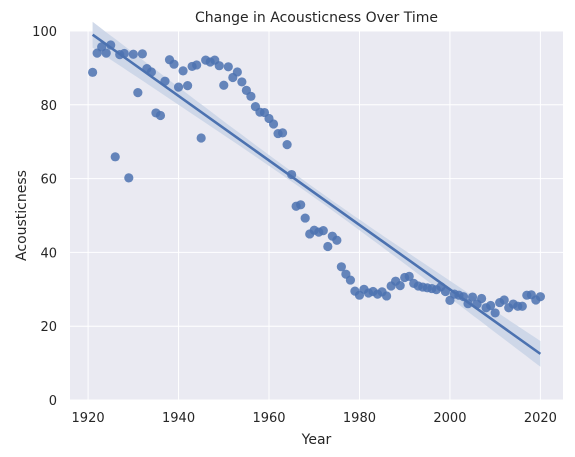 This screenshot has width=575, height=457. What do you see at coordinates (540, 418) in the screenshot?
I see `x-tick-label: 2020` at bounding box center [540, 418].